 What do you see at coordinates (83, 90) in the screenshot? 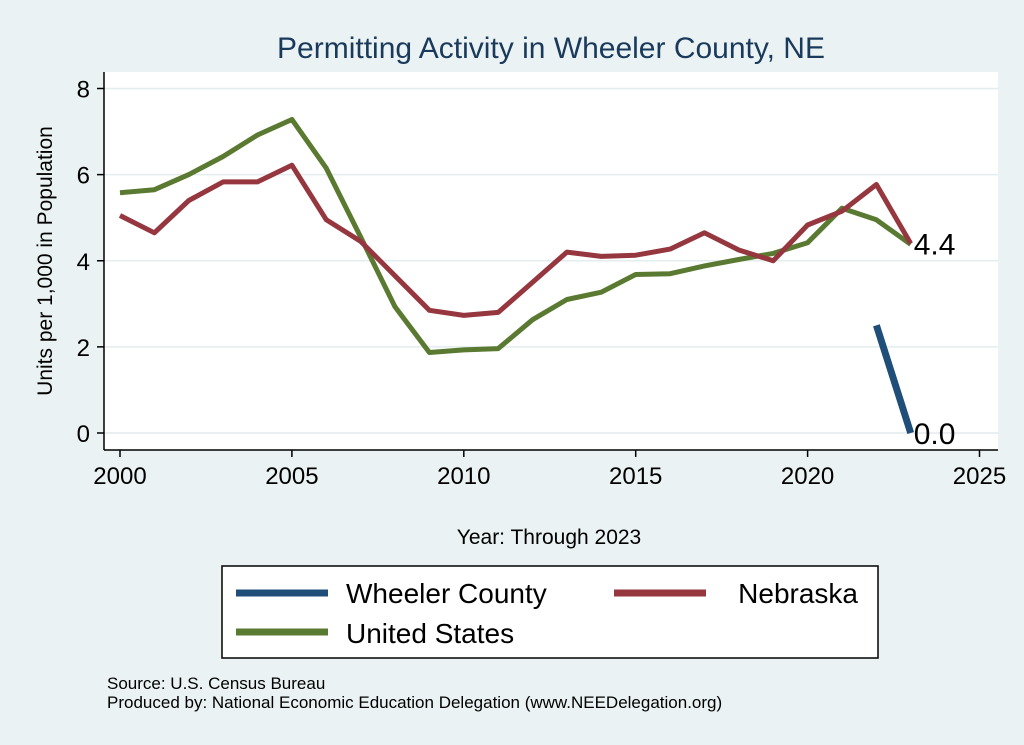
I see `y-tick-label-8: 8` at bounding box center [83, 90].